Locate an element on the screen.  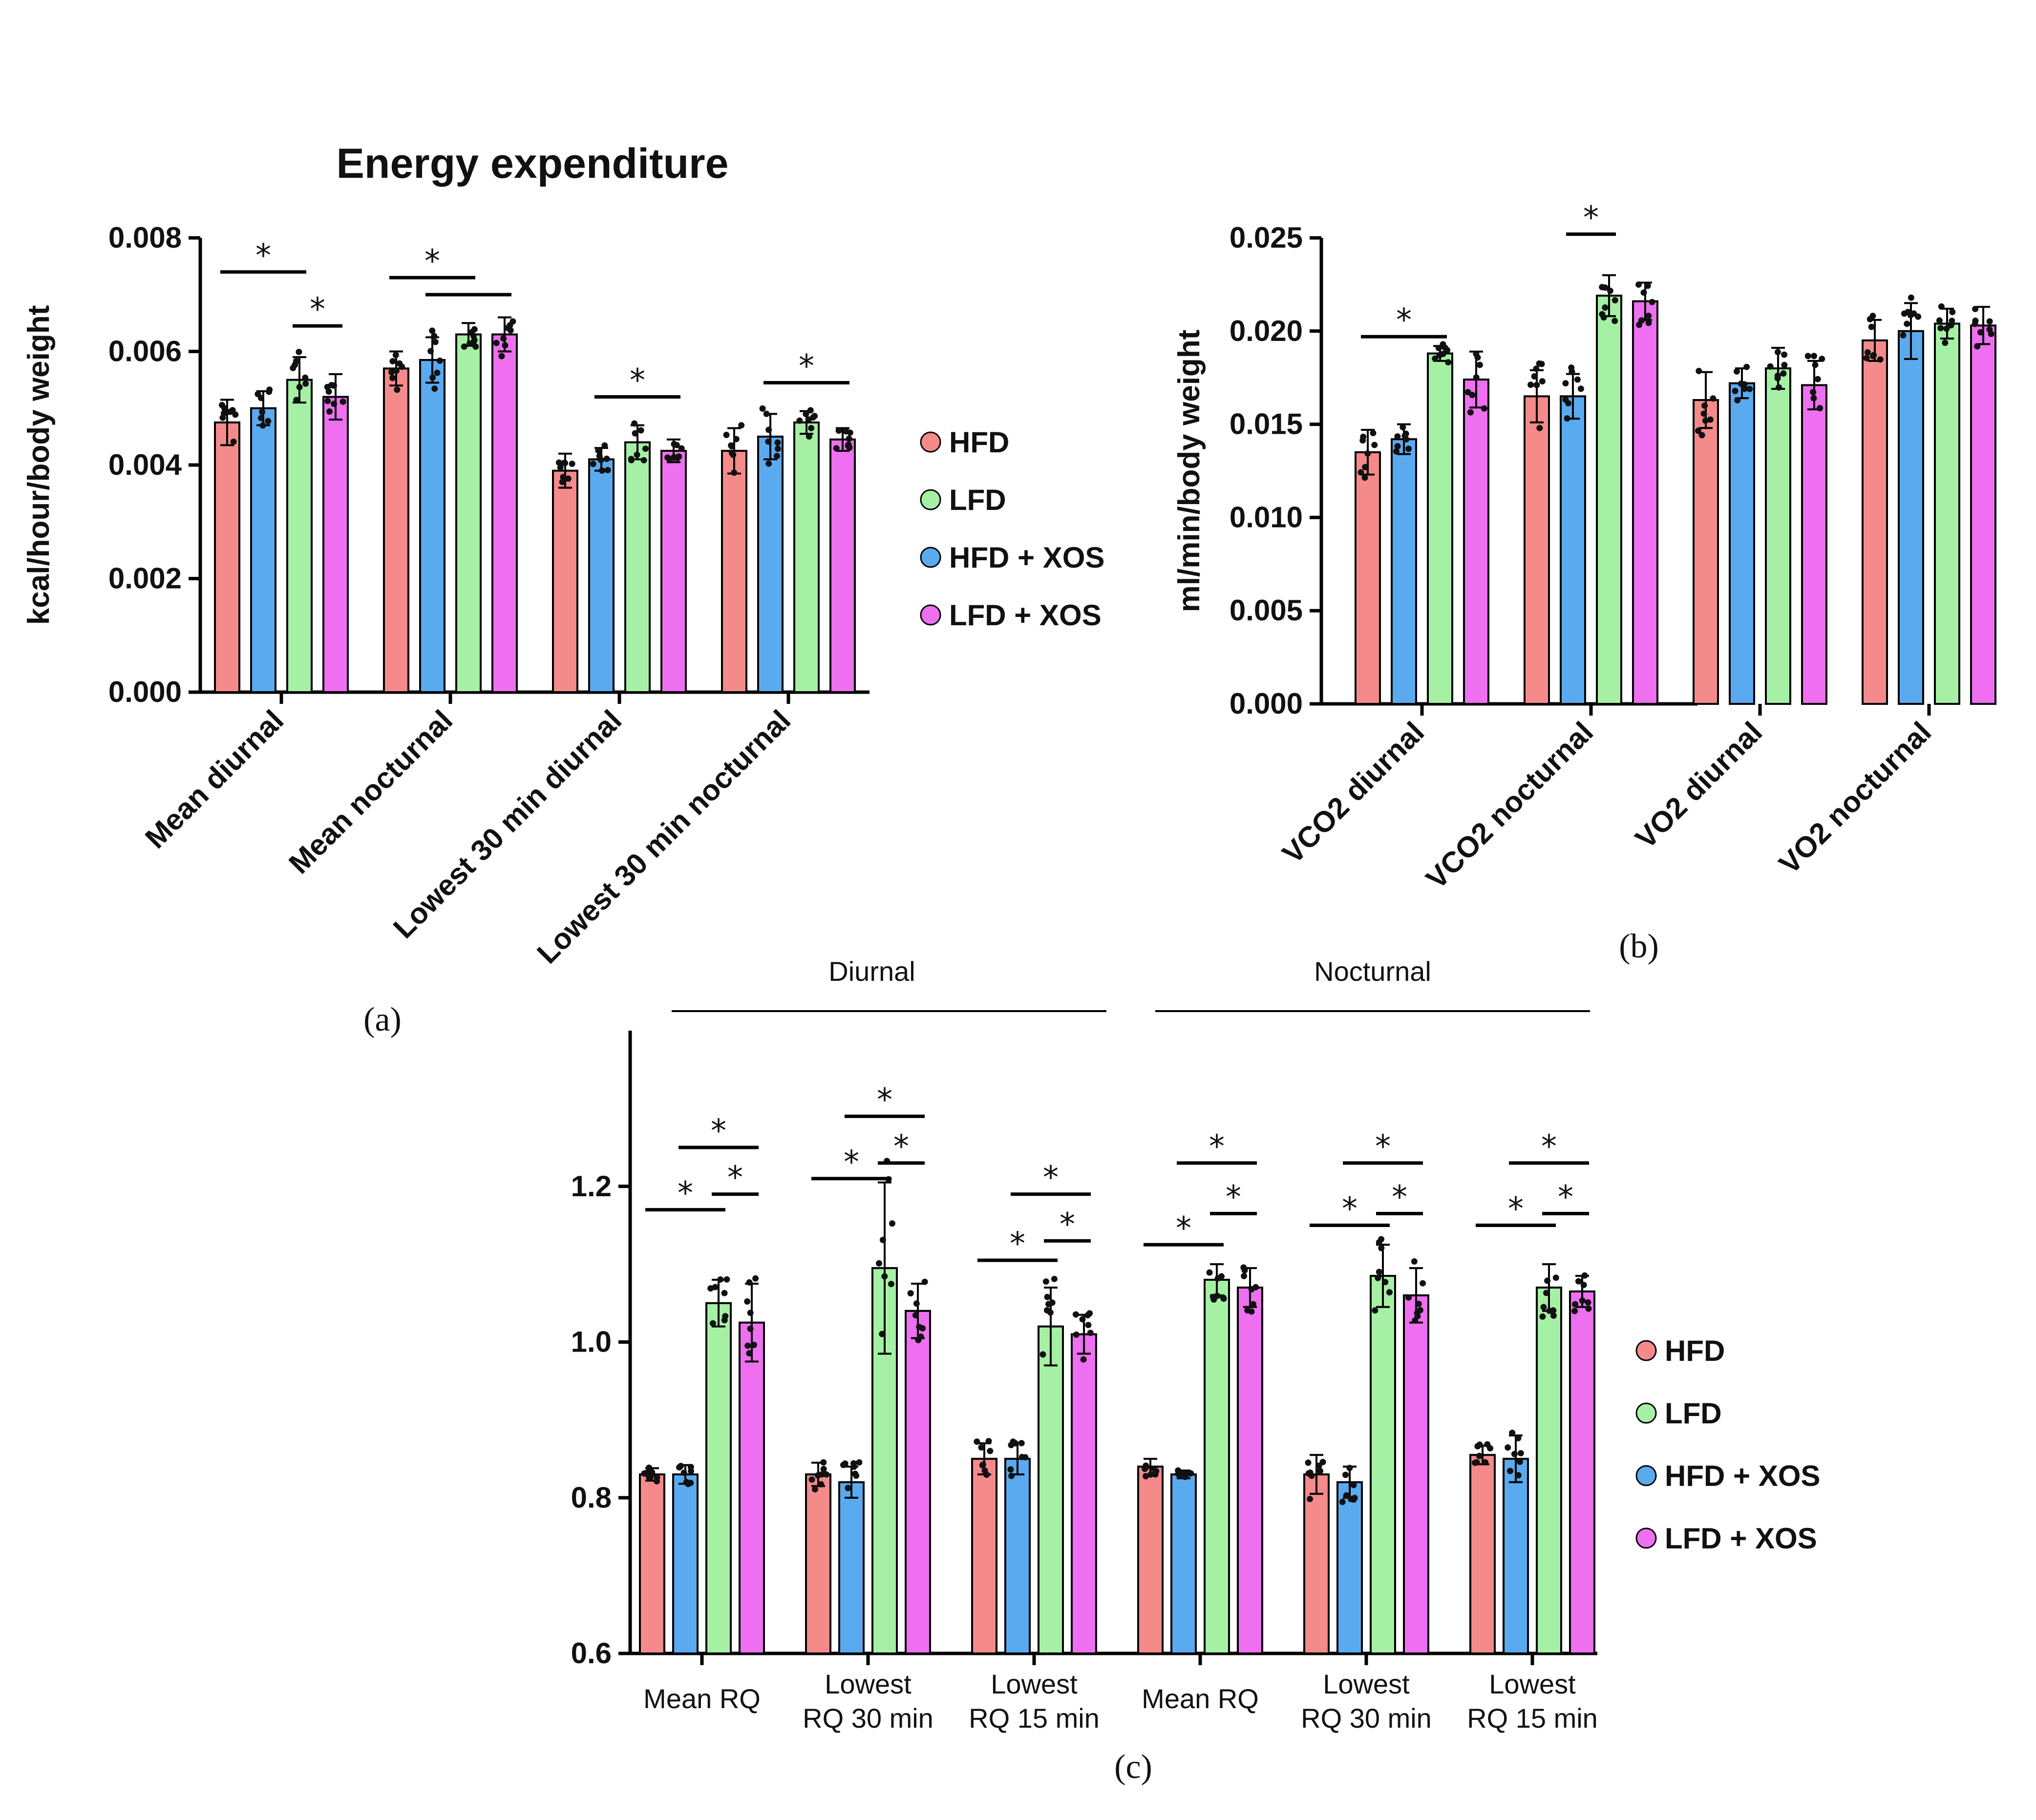
chart-c-y-tick-label: 0.6 is located at coordinates (591, 1653).